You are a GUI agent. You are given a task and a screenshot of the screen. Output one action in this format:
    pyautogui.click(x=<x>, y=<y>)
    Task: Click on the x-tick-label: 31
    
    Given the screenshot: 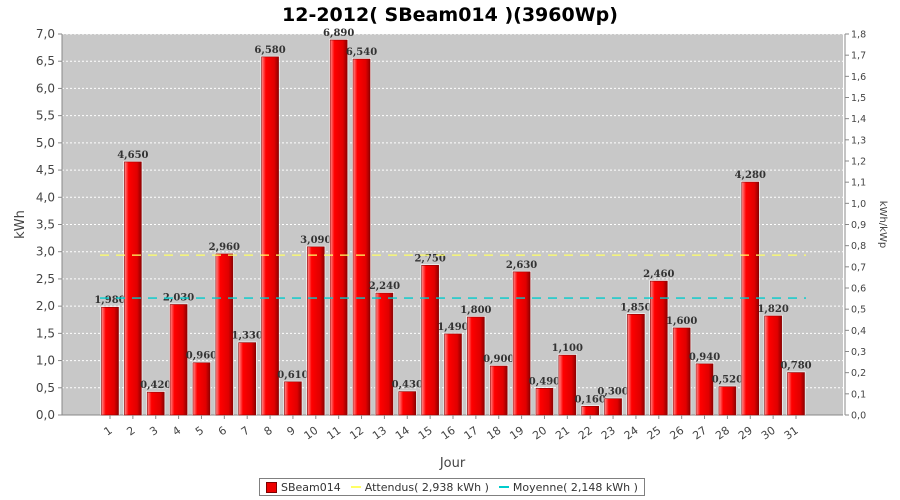 What is the action you would take?
    pyautogui.click(x=791, y=433)
    